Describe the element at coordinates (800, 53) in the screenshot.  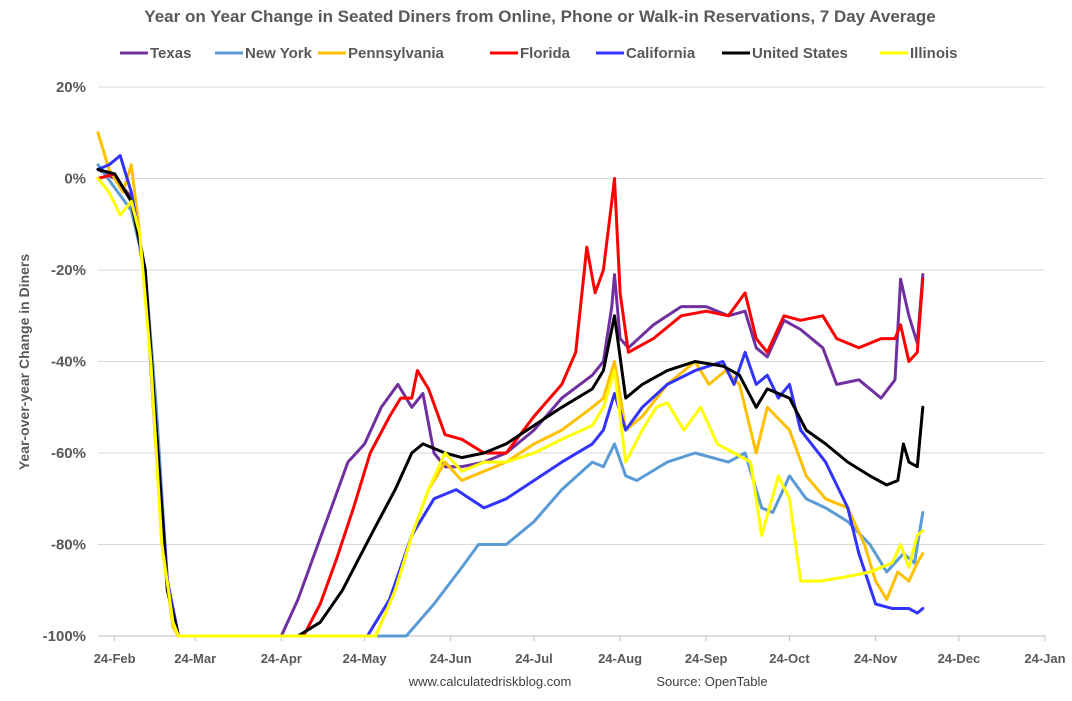
I see `legend-label: United States` at that location.